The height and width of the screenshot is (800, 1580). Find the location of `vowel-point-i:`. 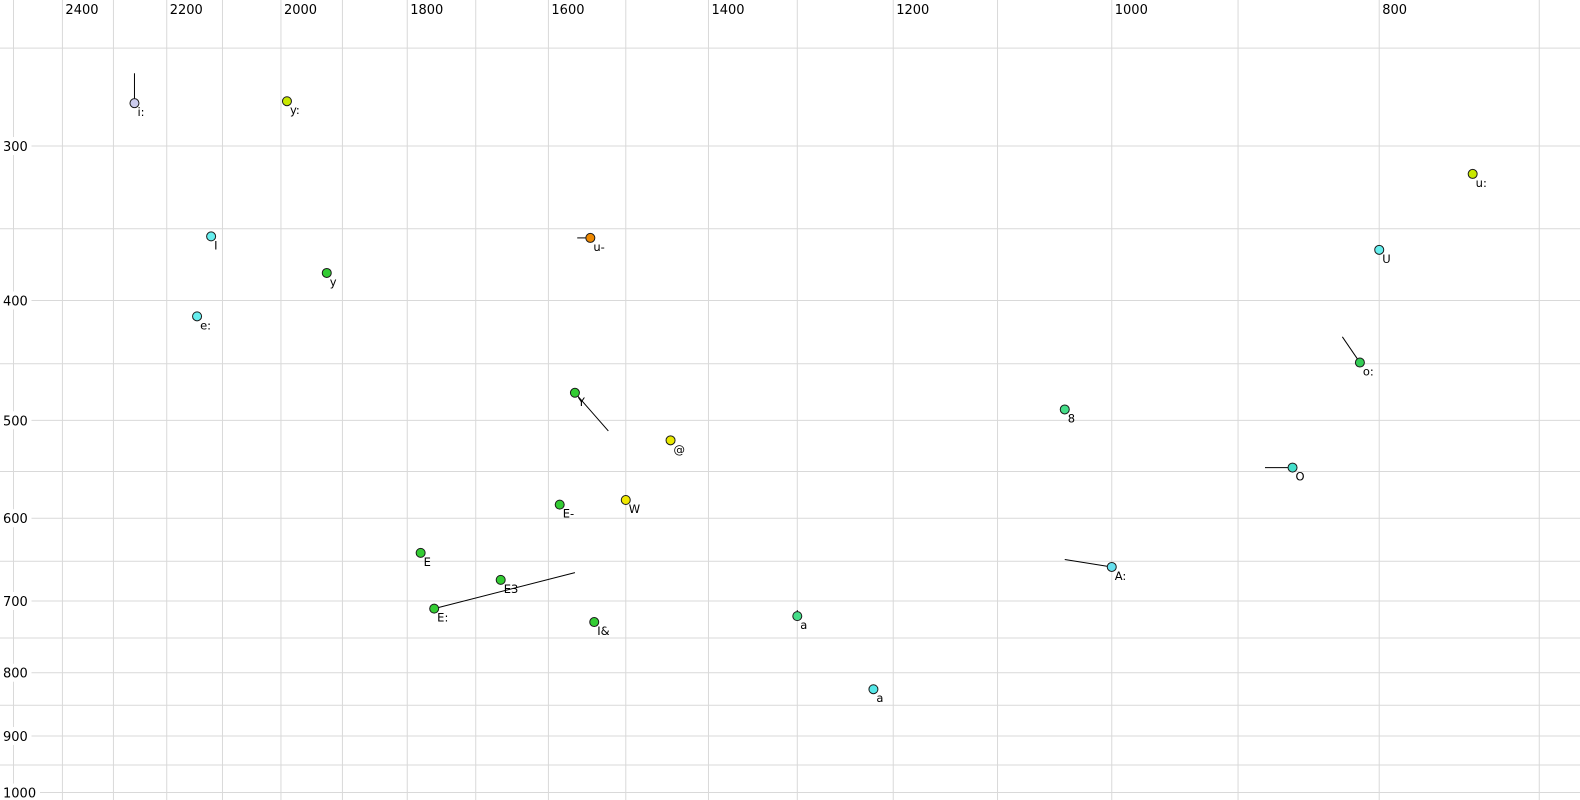

vowel-point-i: is located at coordinates (134, 103).